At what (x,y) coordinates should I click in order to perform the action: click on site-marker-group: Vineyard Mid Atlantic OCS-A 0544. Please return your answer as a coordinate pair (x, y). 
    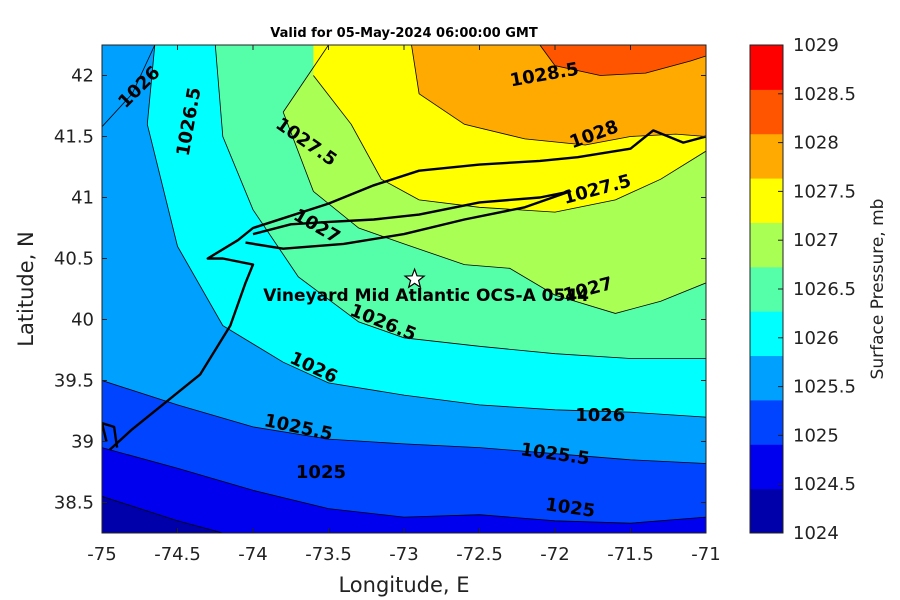
    Looking at the image, I should click on (426, 286).